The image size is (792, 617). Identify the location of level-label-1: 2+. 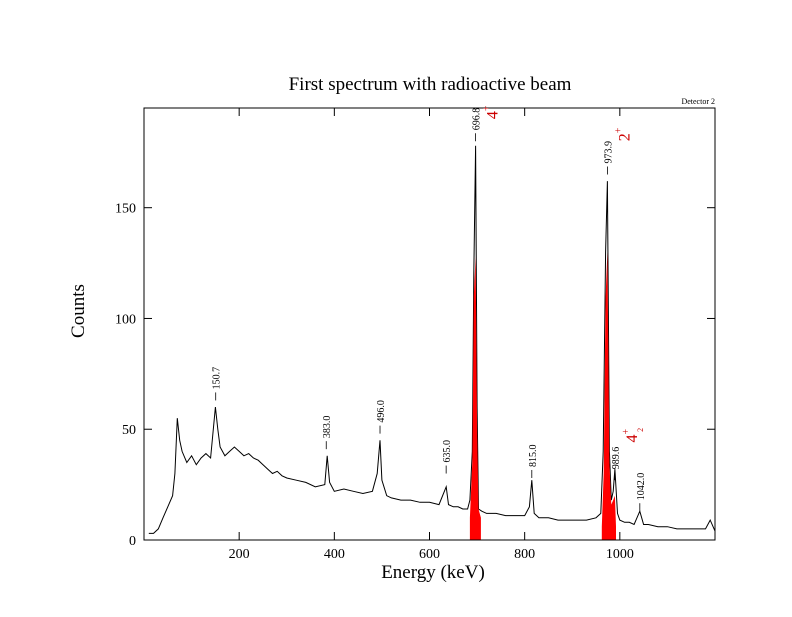
(623, 134).